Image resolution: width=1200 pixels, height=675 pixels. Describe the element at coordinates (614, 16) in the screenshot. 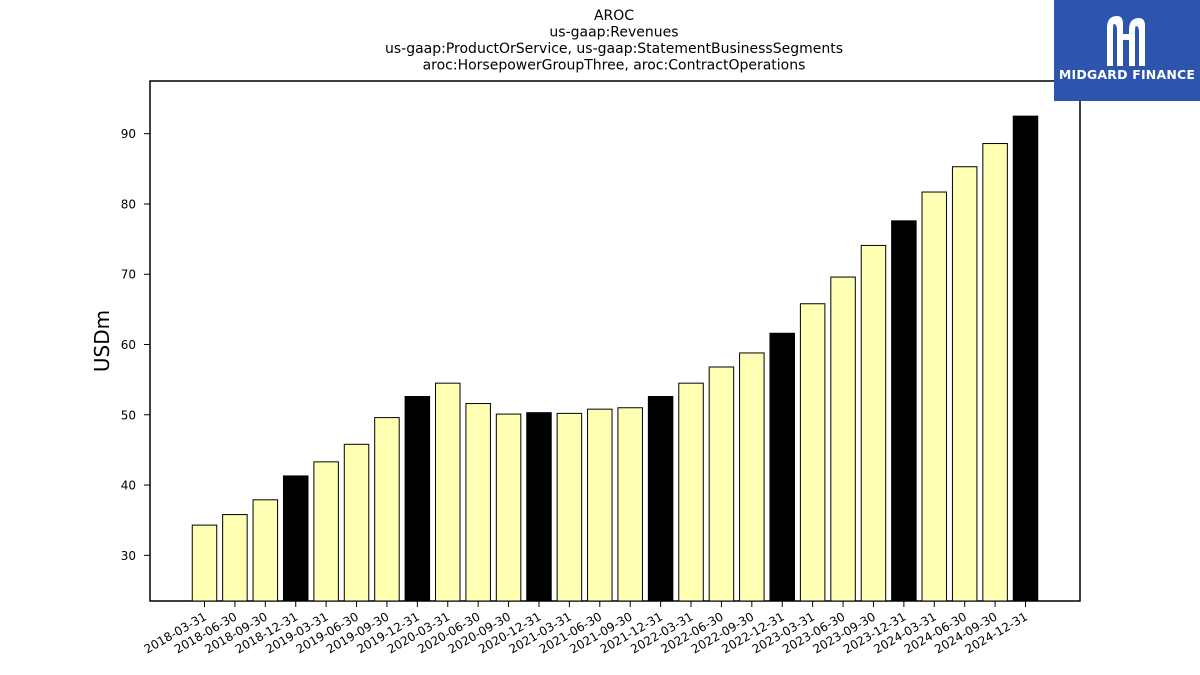

I see `title-line: AROC` at that location.